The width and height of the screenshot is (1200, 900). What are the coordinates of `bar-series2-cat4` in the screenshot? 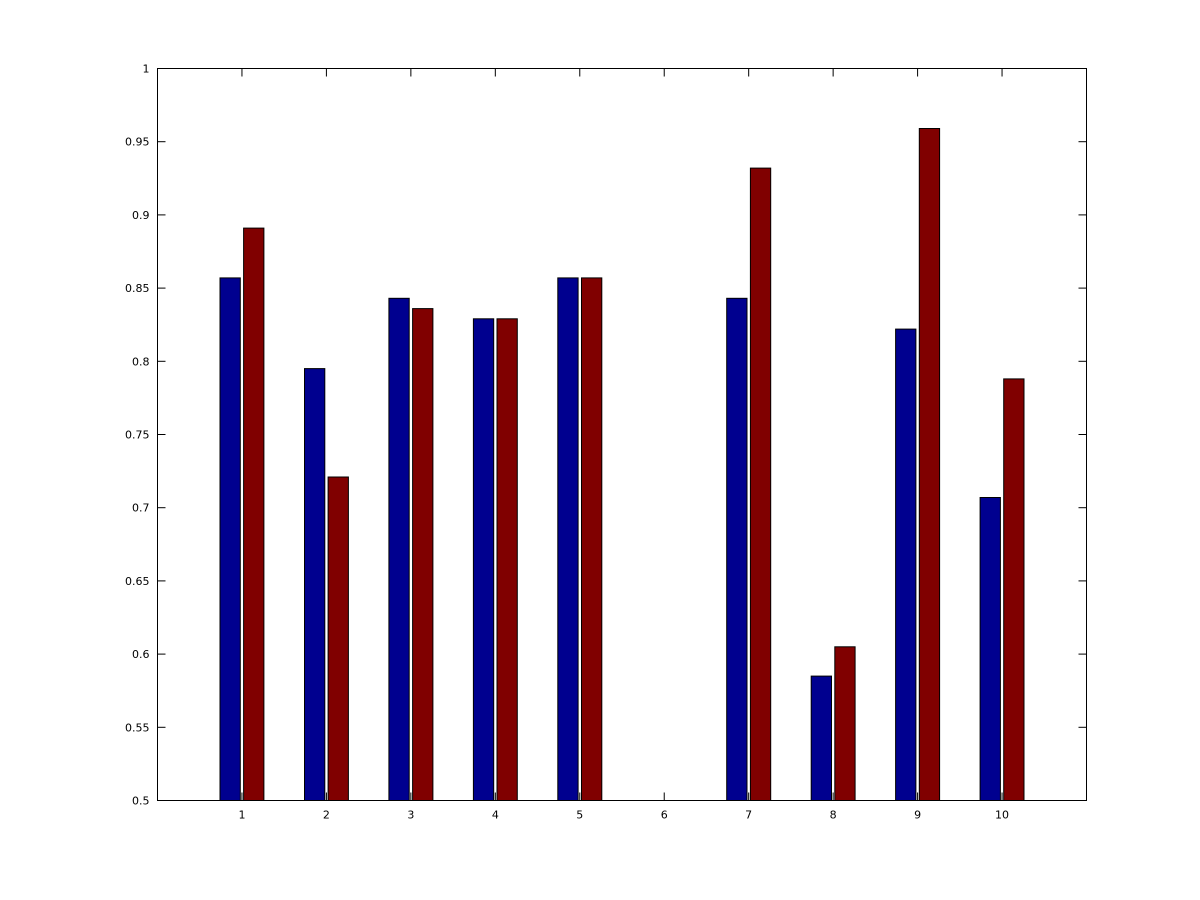 It's located at (507, 559).